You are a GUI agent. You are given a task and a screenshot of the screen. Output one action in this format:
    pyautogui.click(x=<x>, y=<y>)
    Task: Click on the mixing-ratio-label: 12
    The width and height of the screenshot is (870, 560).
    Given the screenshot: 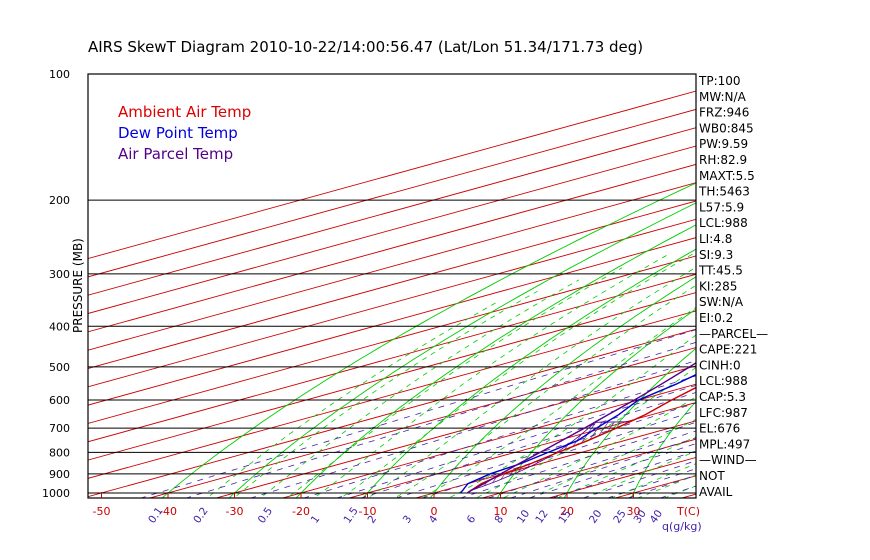 What is the action you would take?
    pyautogui.click(x=542, y=517)
    